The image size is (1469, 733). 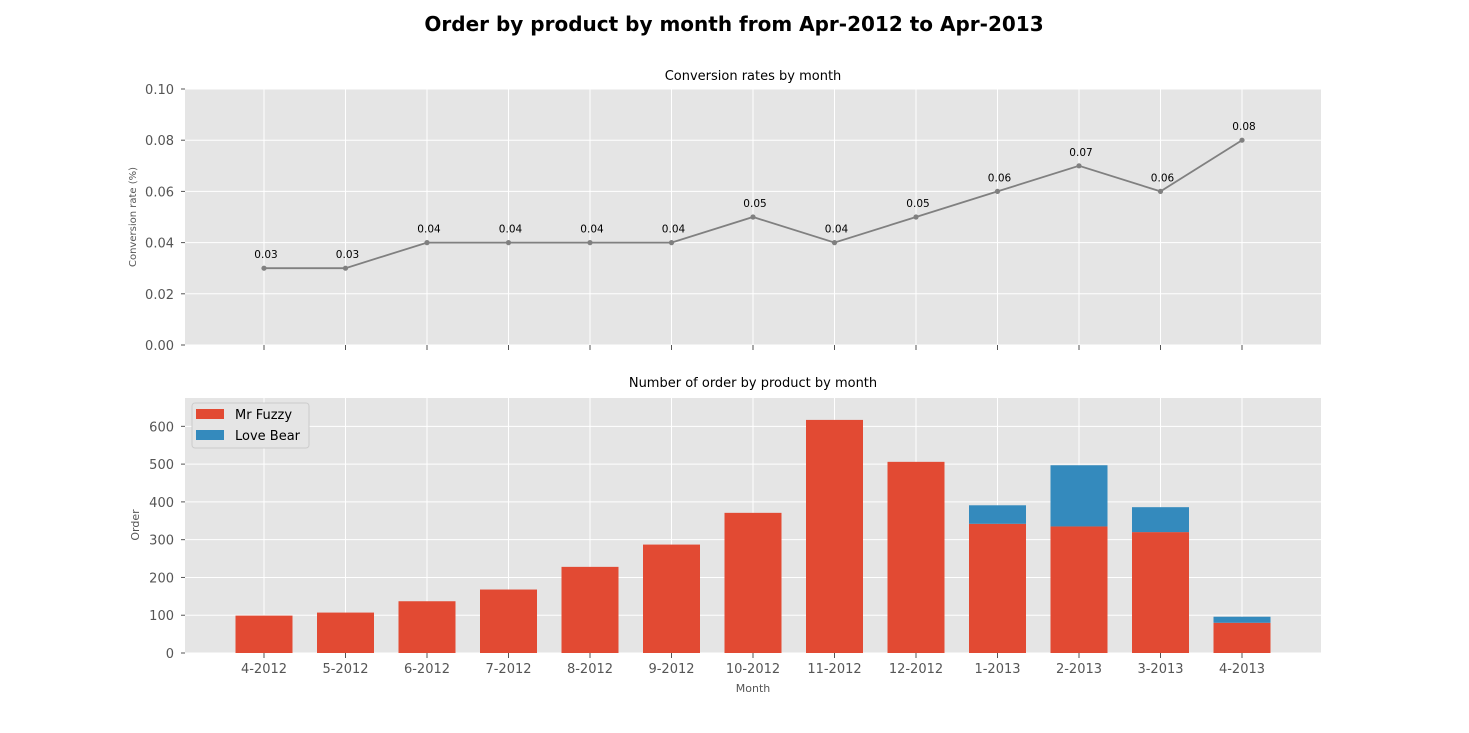 I want to click on legend-label-love-bear: Love Bear, so click(x=268, y=436).